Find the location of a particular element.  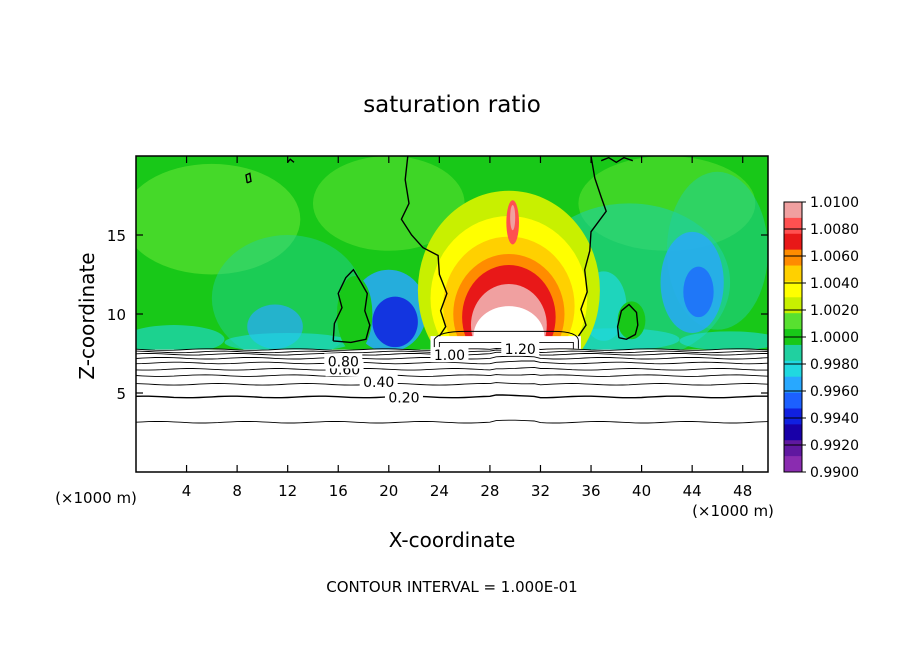

contour-label: 0.20 is located at coordinates (403, 399).